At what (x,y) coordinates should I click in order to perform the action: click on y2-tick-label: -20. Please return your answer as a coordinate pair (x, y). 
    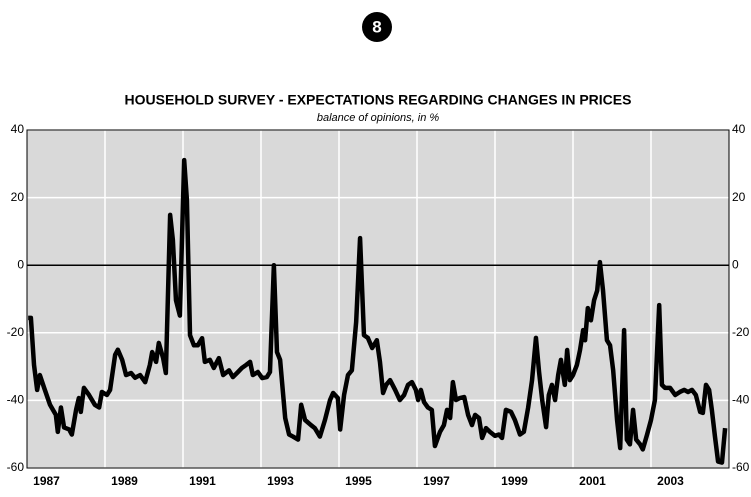
    Looking at the image, I should click on (741, 332).